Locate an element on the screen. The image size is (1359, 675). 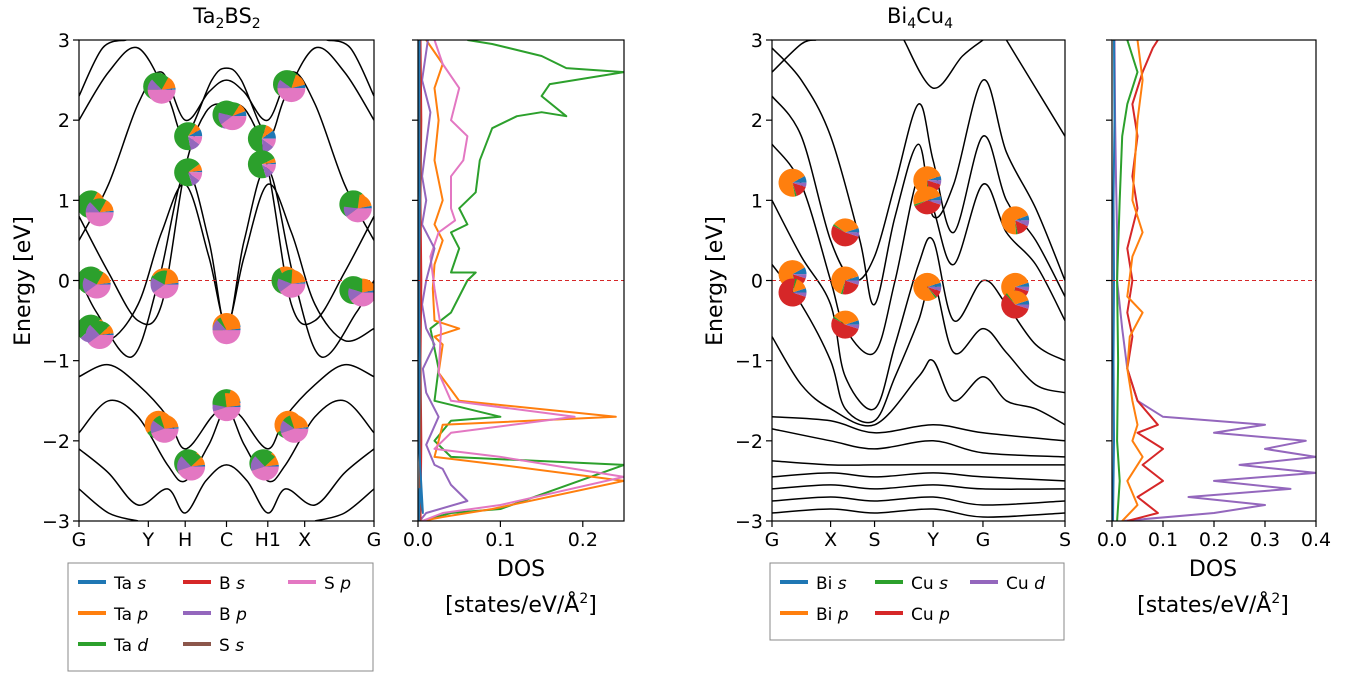
band-right-ytick-label: 3 is located at coordinates (757, 41).